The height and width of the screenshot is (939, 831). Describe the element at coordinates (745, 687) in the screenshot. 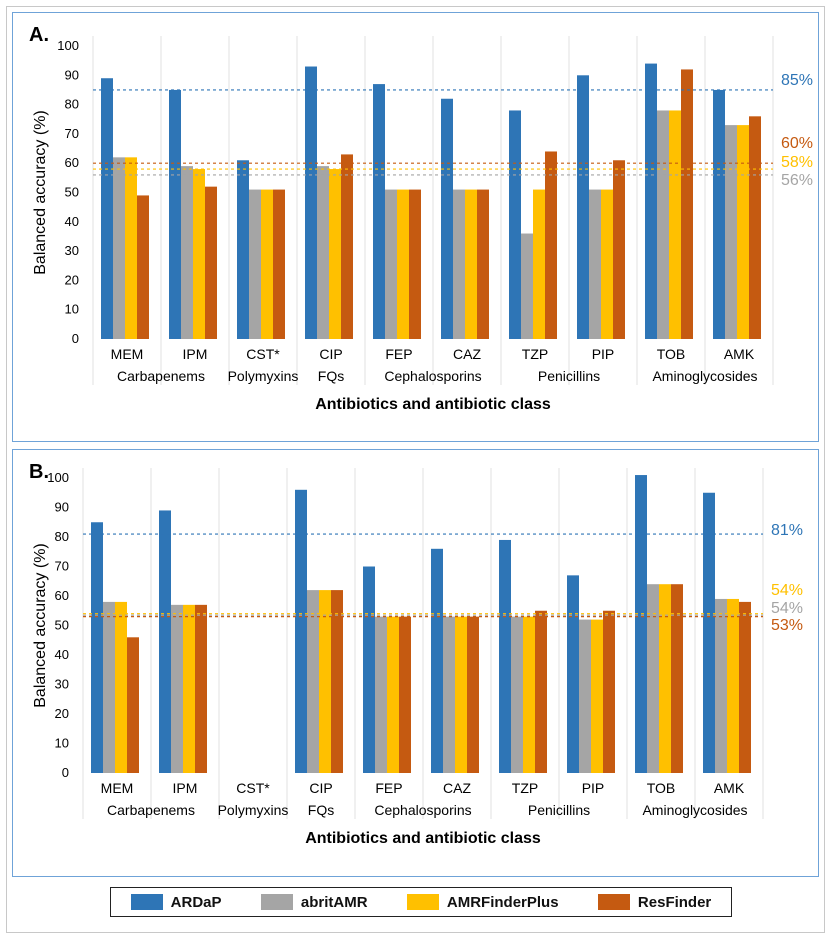

I see `bar-resfinder-amk` at that location.